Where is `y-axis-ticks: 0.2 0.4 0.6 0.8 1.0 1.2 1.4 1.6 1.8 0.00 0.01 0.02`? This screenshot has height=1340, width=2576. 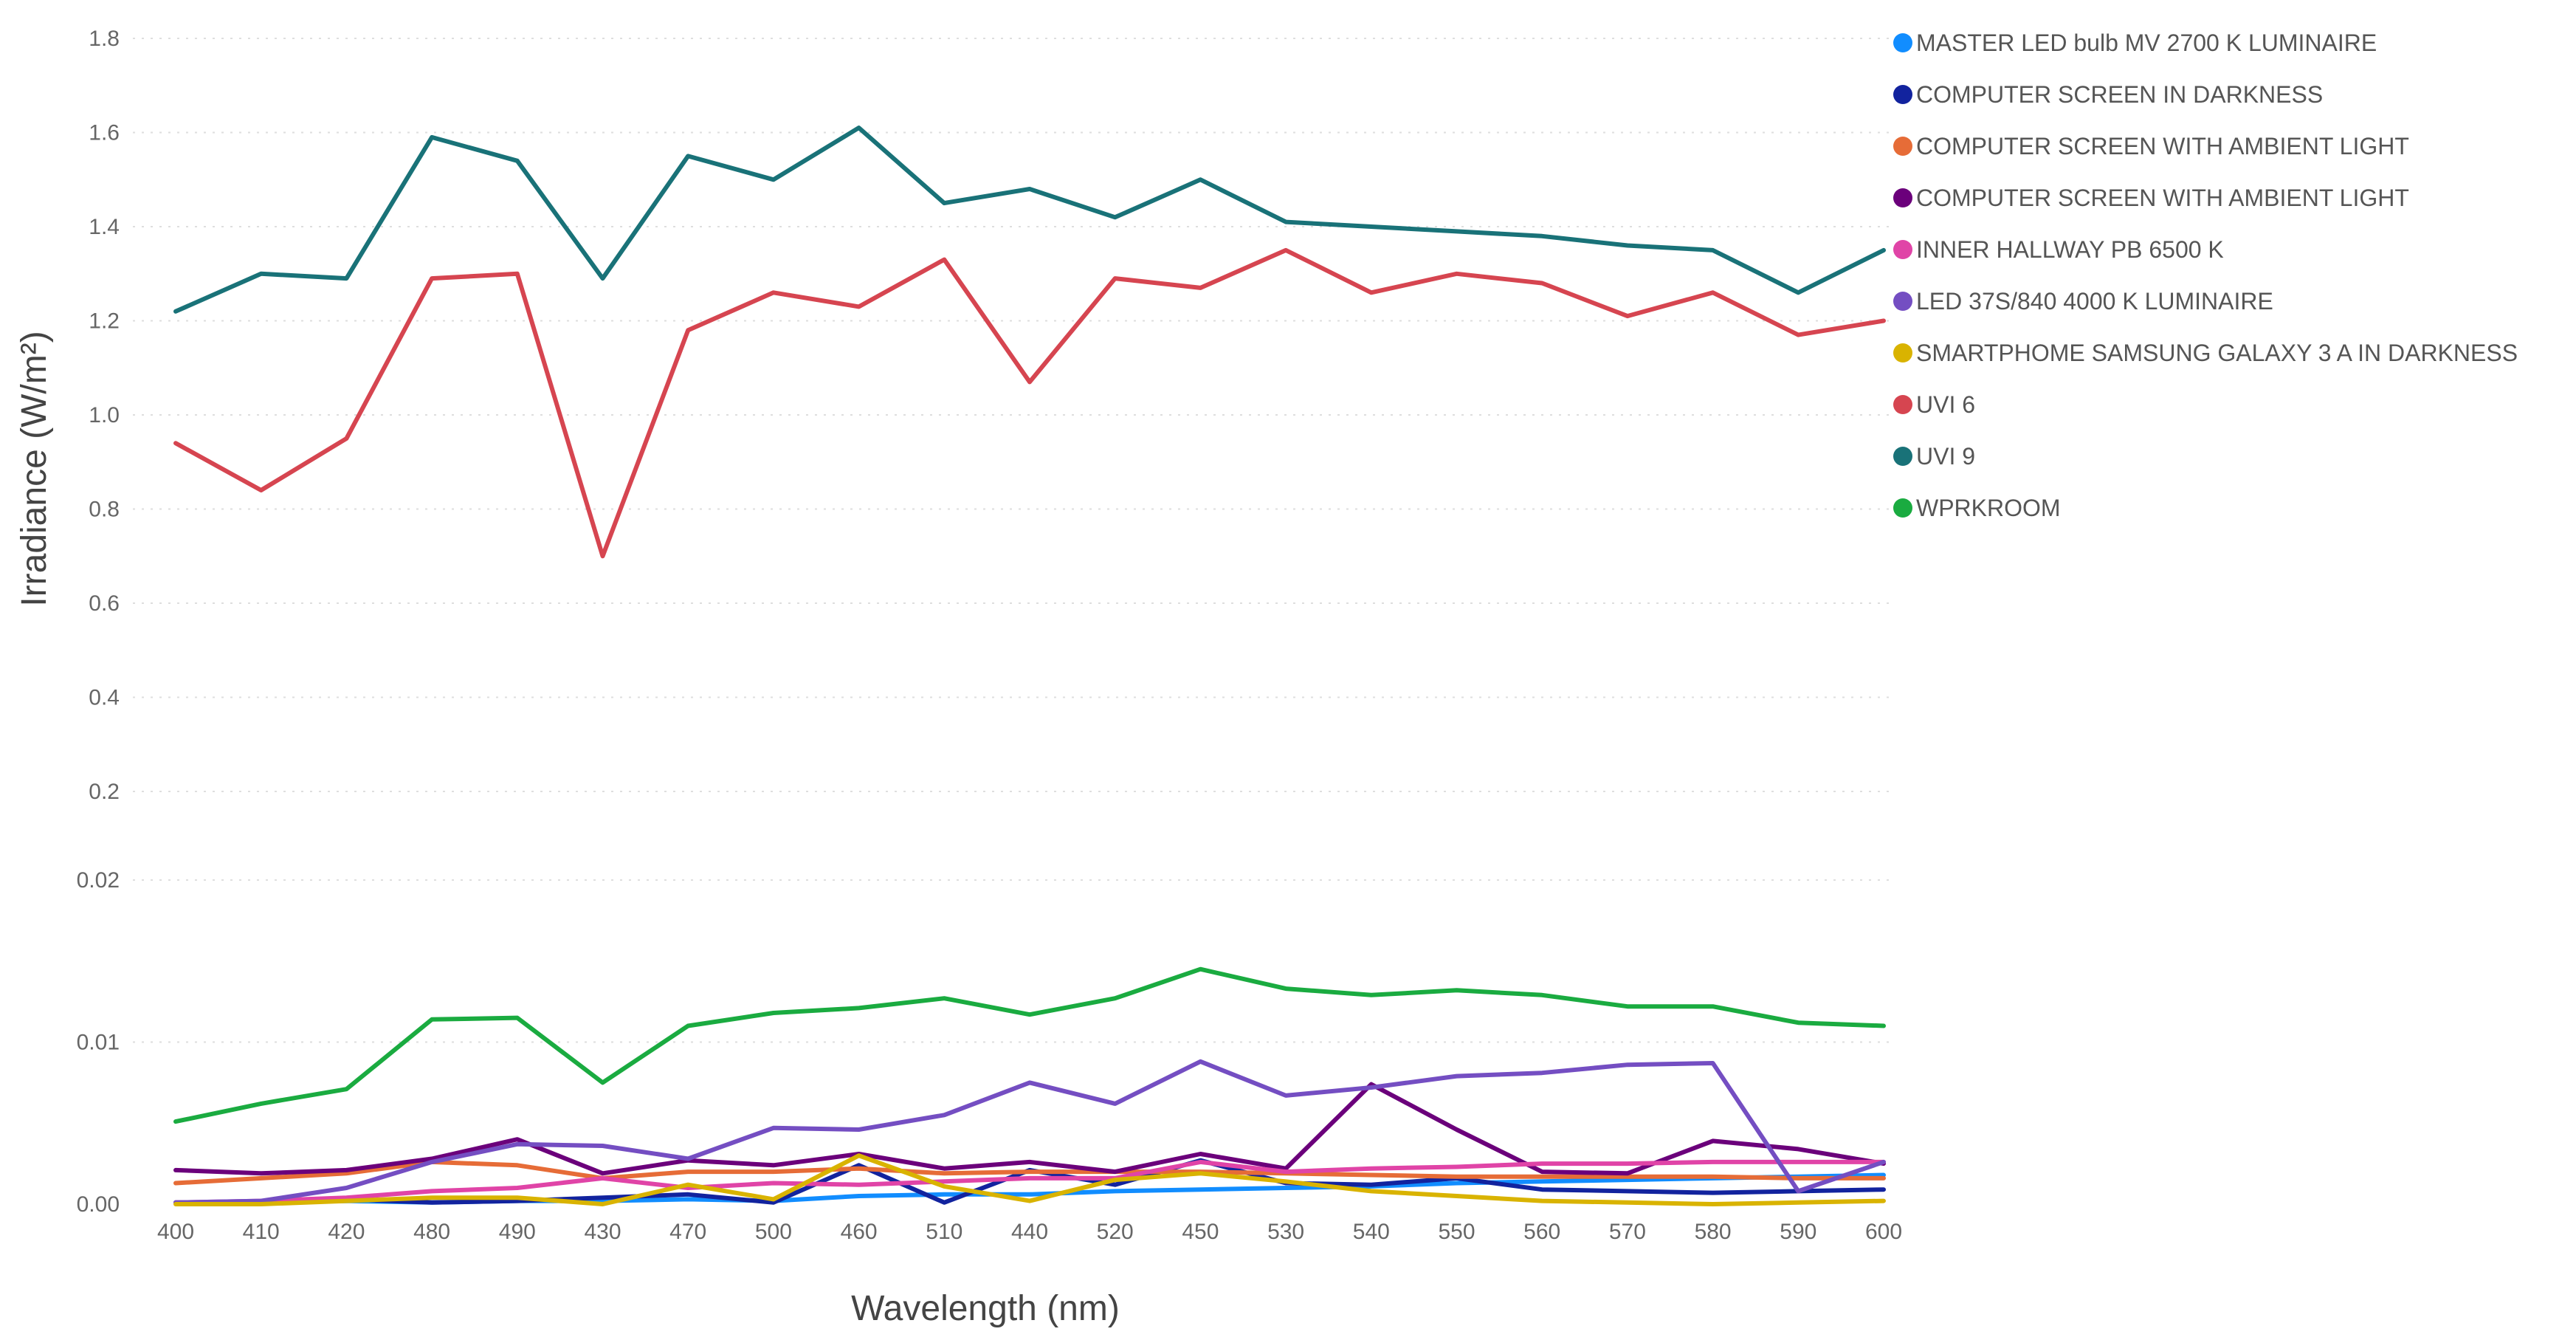 y-axis-ticks: 0.2 0.4 0.6 0.8 1.0 1.2 1.4 1.6 1.8 0.00 0.01 0.02 is located at coordinates (99, 622).